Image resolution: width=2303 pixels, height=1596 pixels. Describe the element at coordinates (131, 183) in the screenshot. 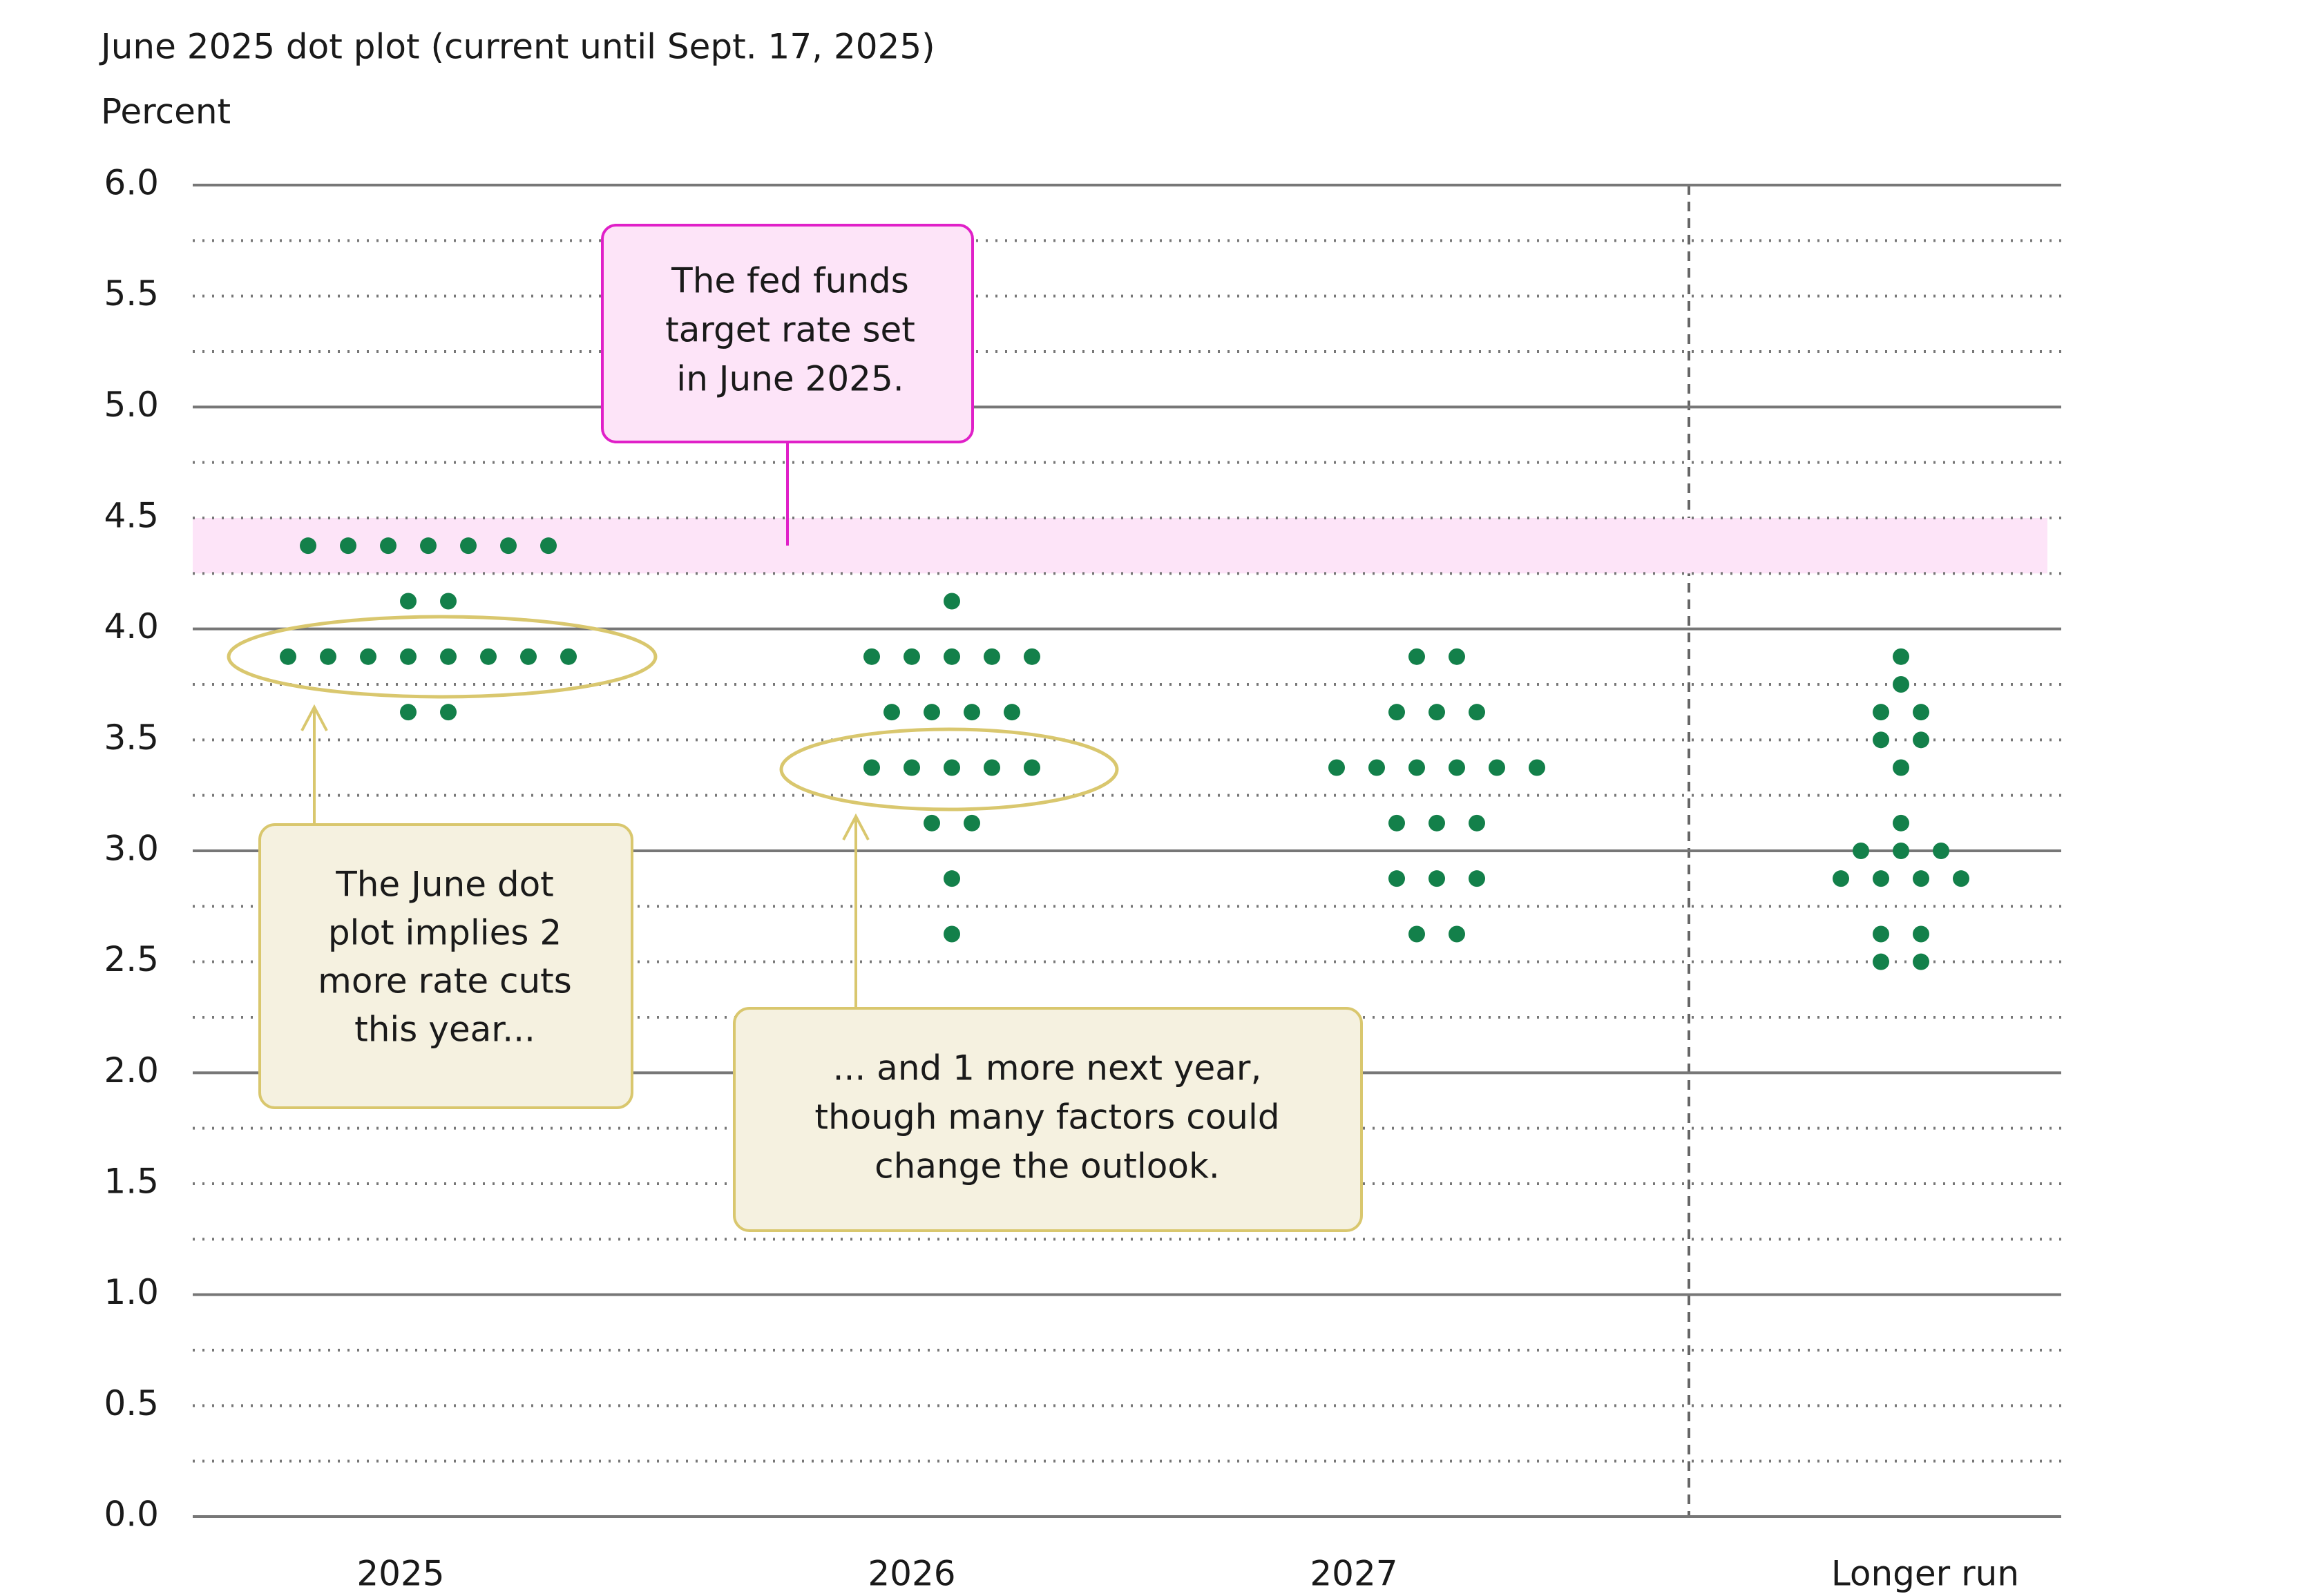

I see `y-tick-label: 6.0` at that location.